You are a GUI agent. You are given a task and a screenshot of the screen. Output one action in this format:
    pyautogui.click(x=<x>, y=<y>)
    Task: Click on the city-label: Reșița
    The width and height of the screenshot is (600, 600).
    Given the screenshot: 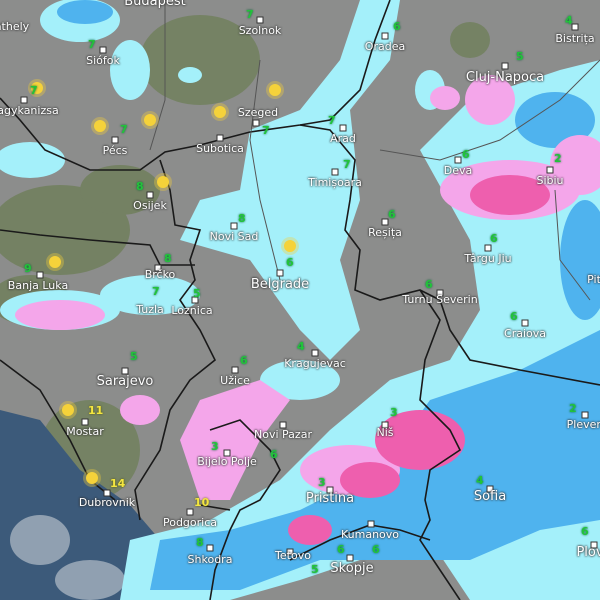 What is the action you would take?
    pyautogui.click(x=385, y=232)
    